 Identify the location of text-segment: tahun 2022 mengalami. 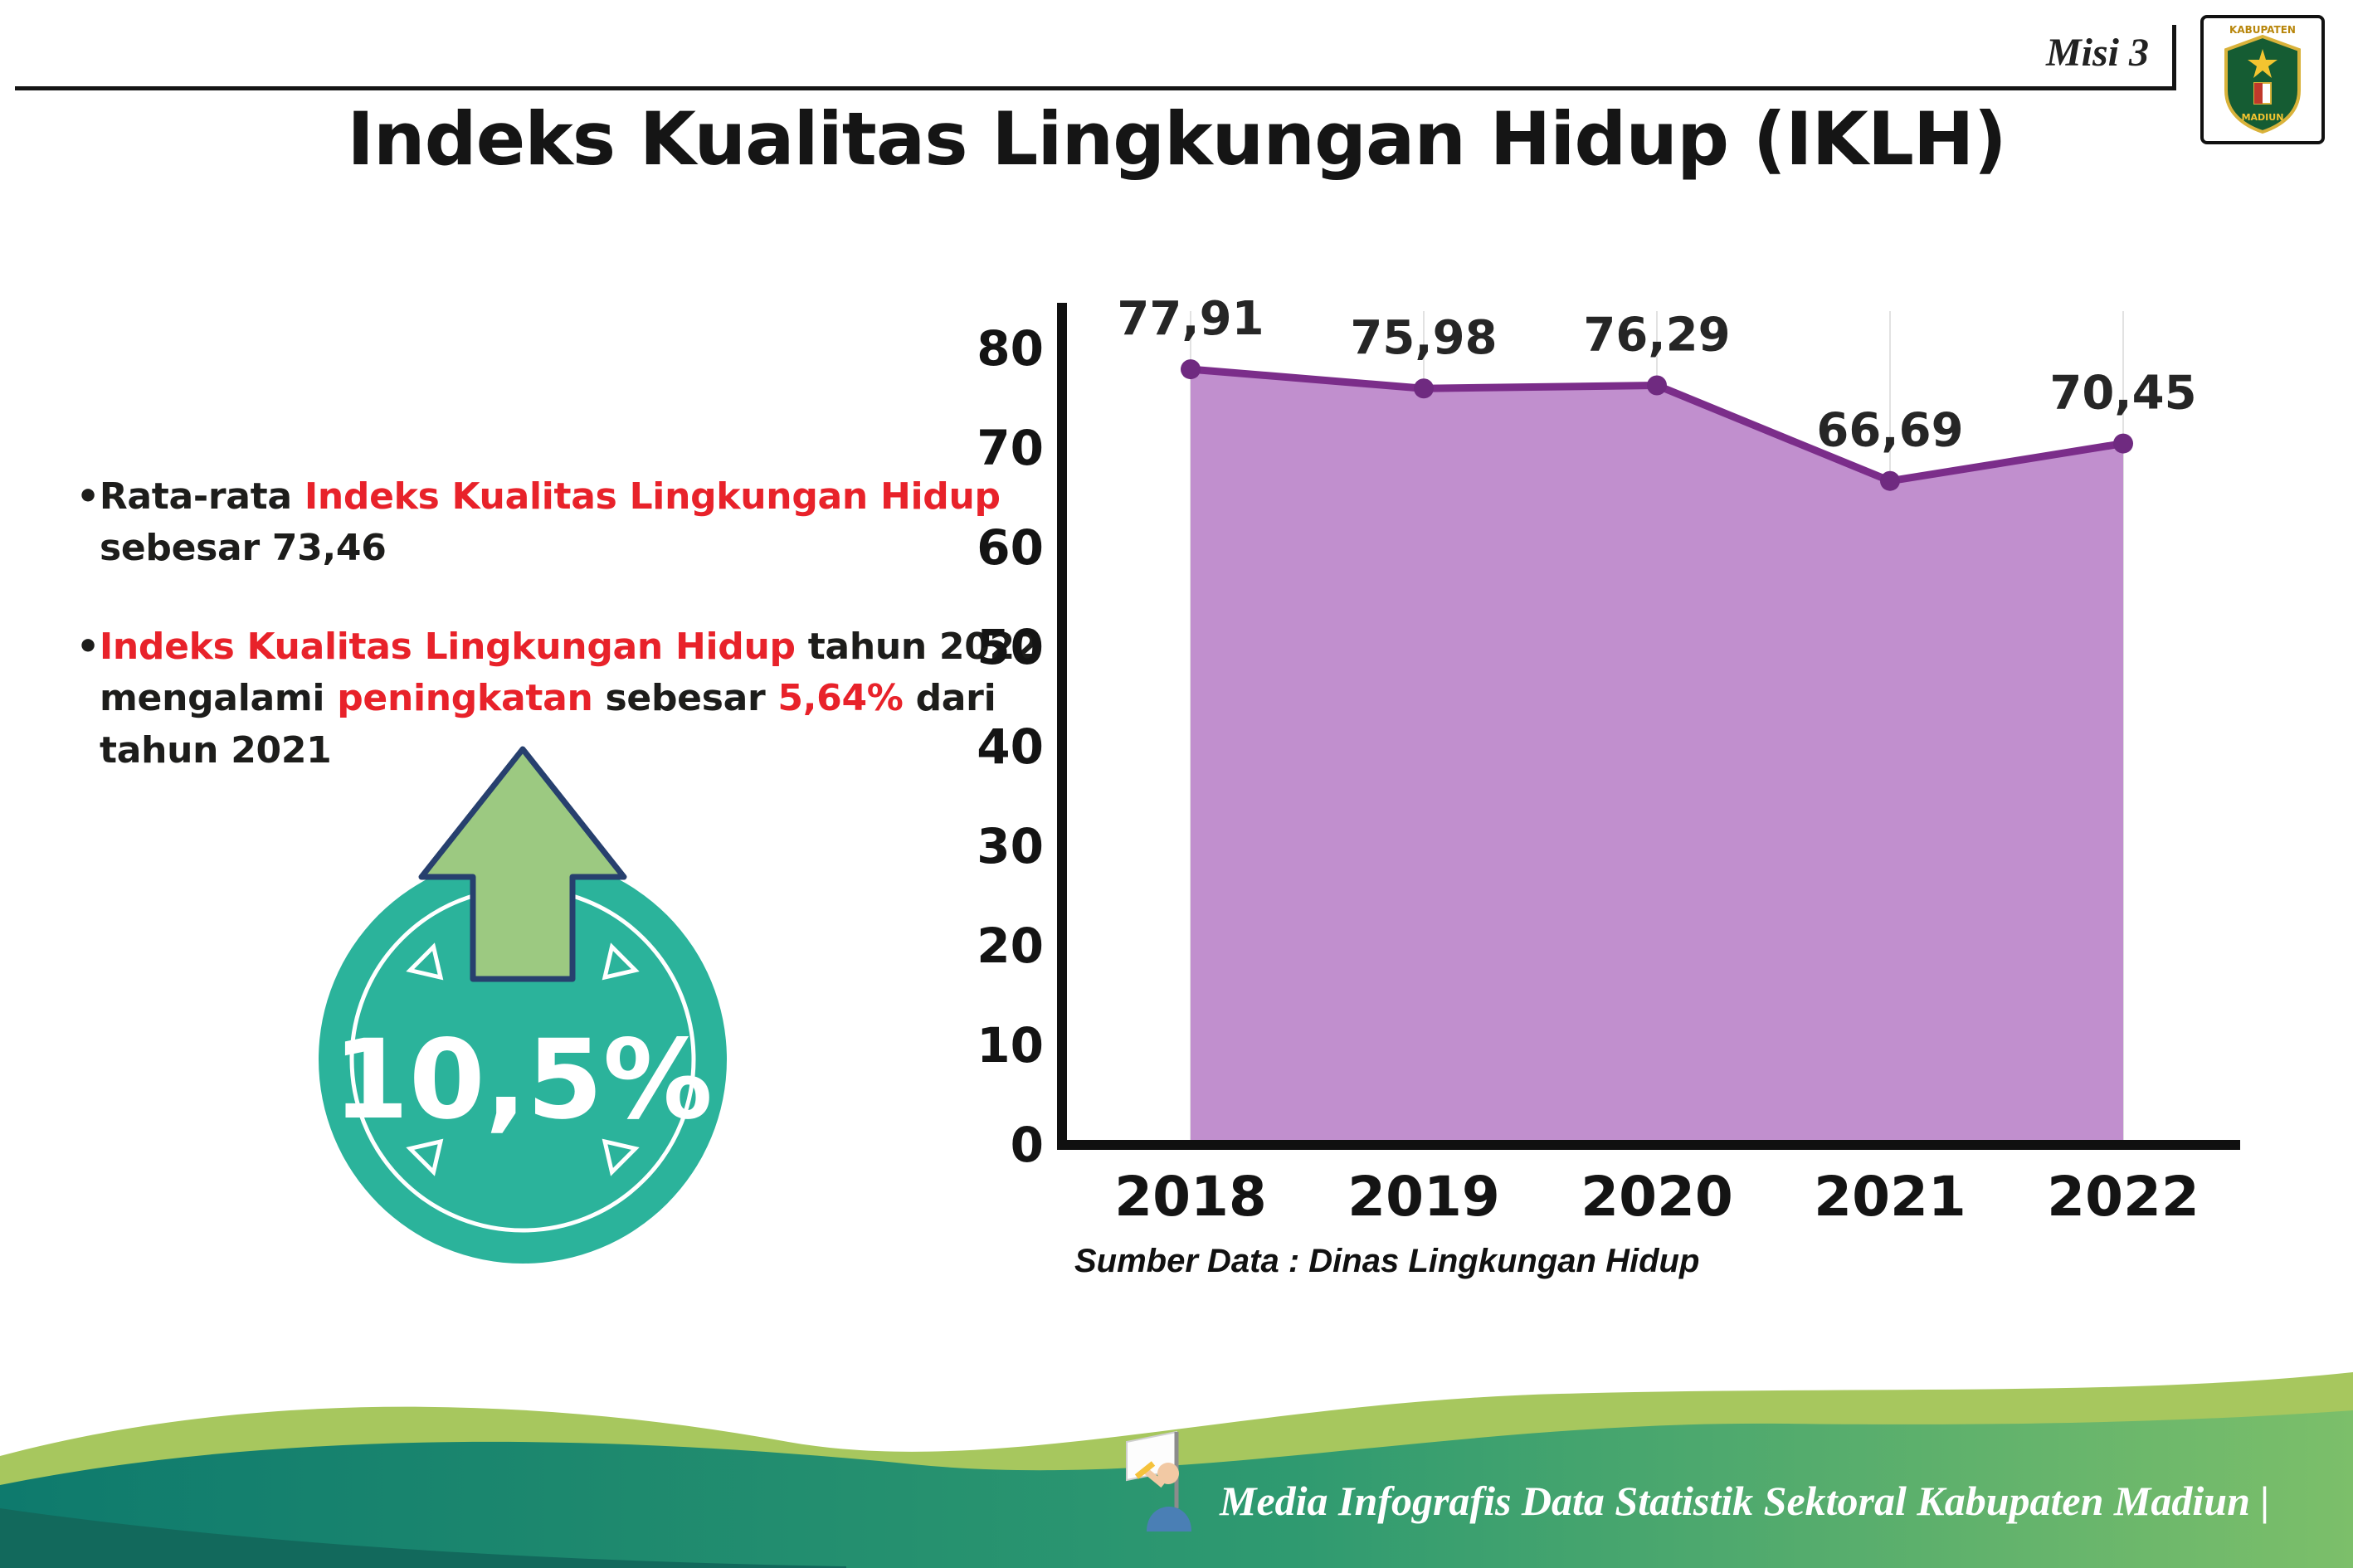
(570, 672).